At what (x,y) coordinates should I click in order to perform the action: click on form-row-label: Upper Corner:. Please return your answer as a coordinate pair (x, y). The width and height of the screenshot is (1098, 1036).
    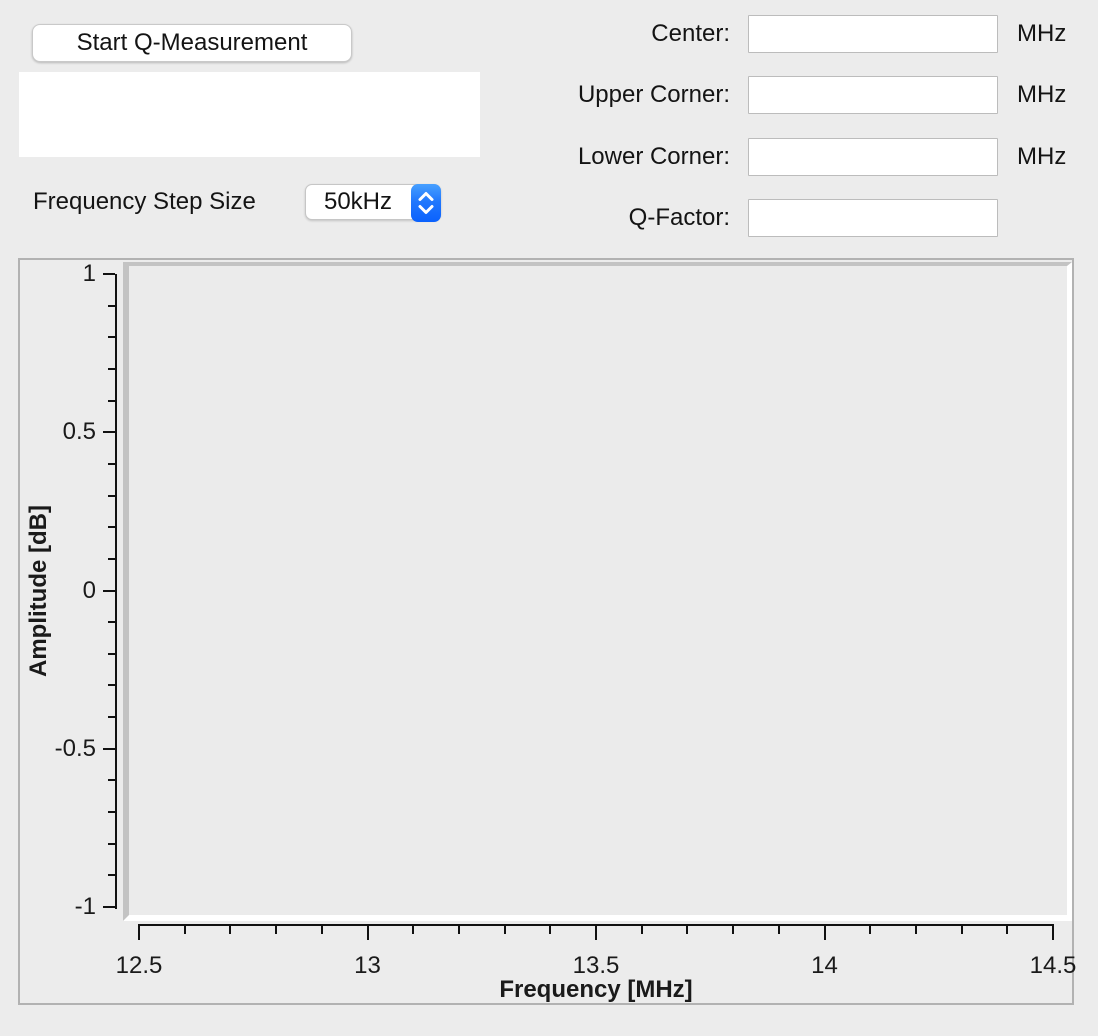
    Looking at the image, I should click on (653, 94).